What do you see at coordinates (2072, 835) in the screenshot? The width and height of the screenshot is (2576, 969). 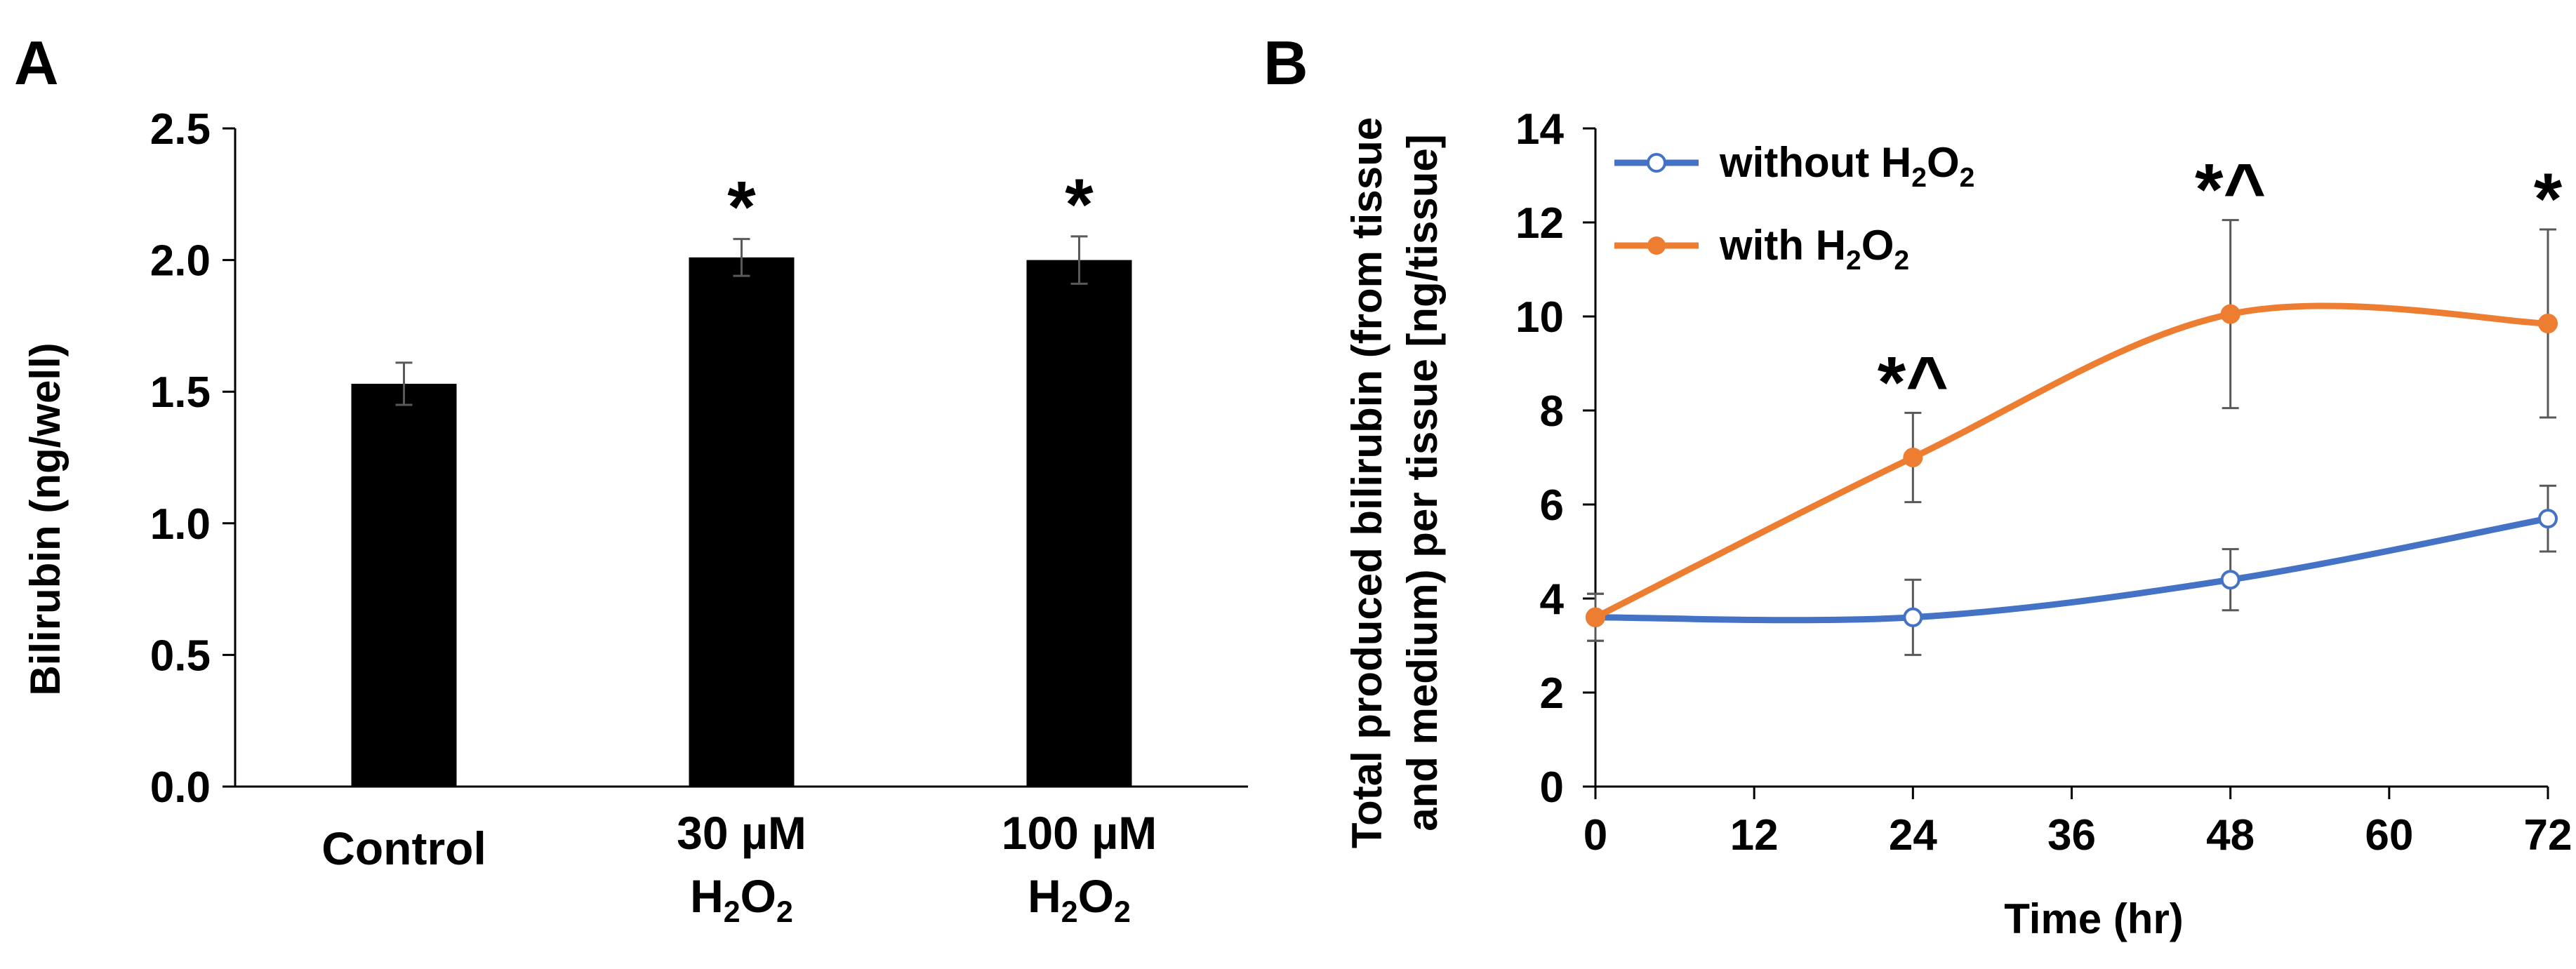 I see `x-tick-label: 36` at bounding box center [2072, 835].